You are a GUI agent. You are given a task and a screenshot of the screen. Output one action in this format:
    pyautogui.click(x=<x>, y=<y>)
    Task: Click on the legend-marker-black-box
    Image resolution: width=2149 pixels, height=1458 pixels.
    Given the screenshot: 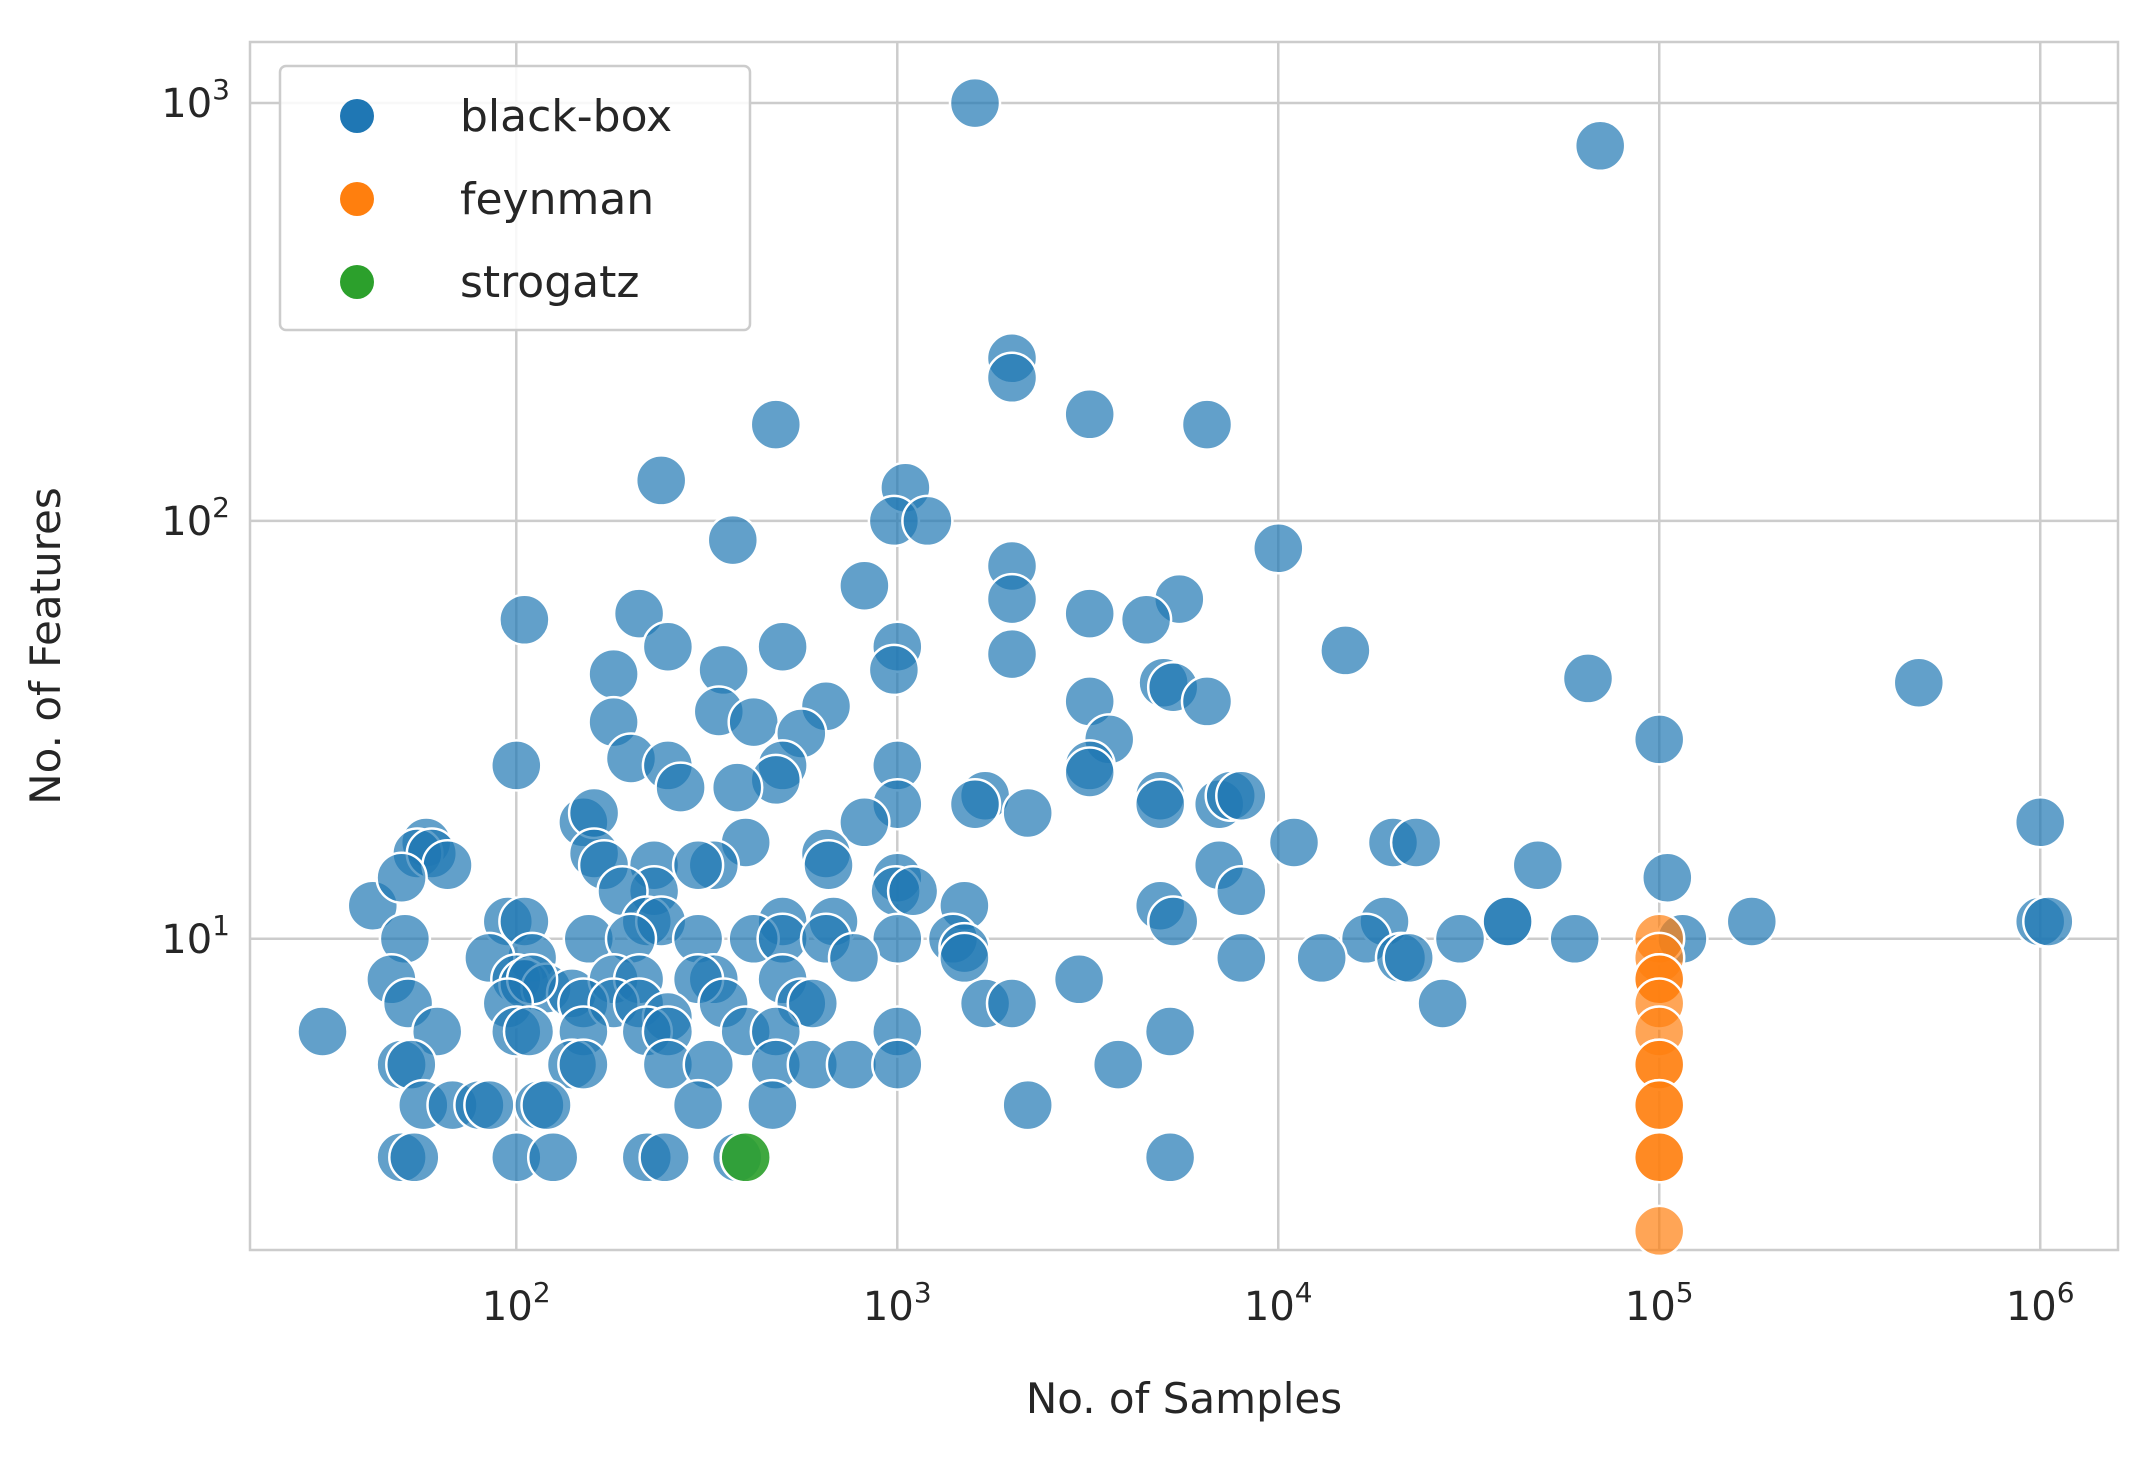 What is the action you would take?
    pyautogui.click(x=357, y=116)
    